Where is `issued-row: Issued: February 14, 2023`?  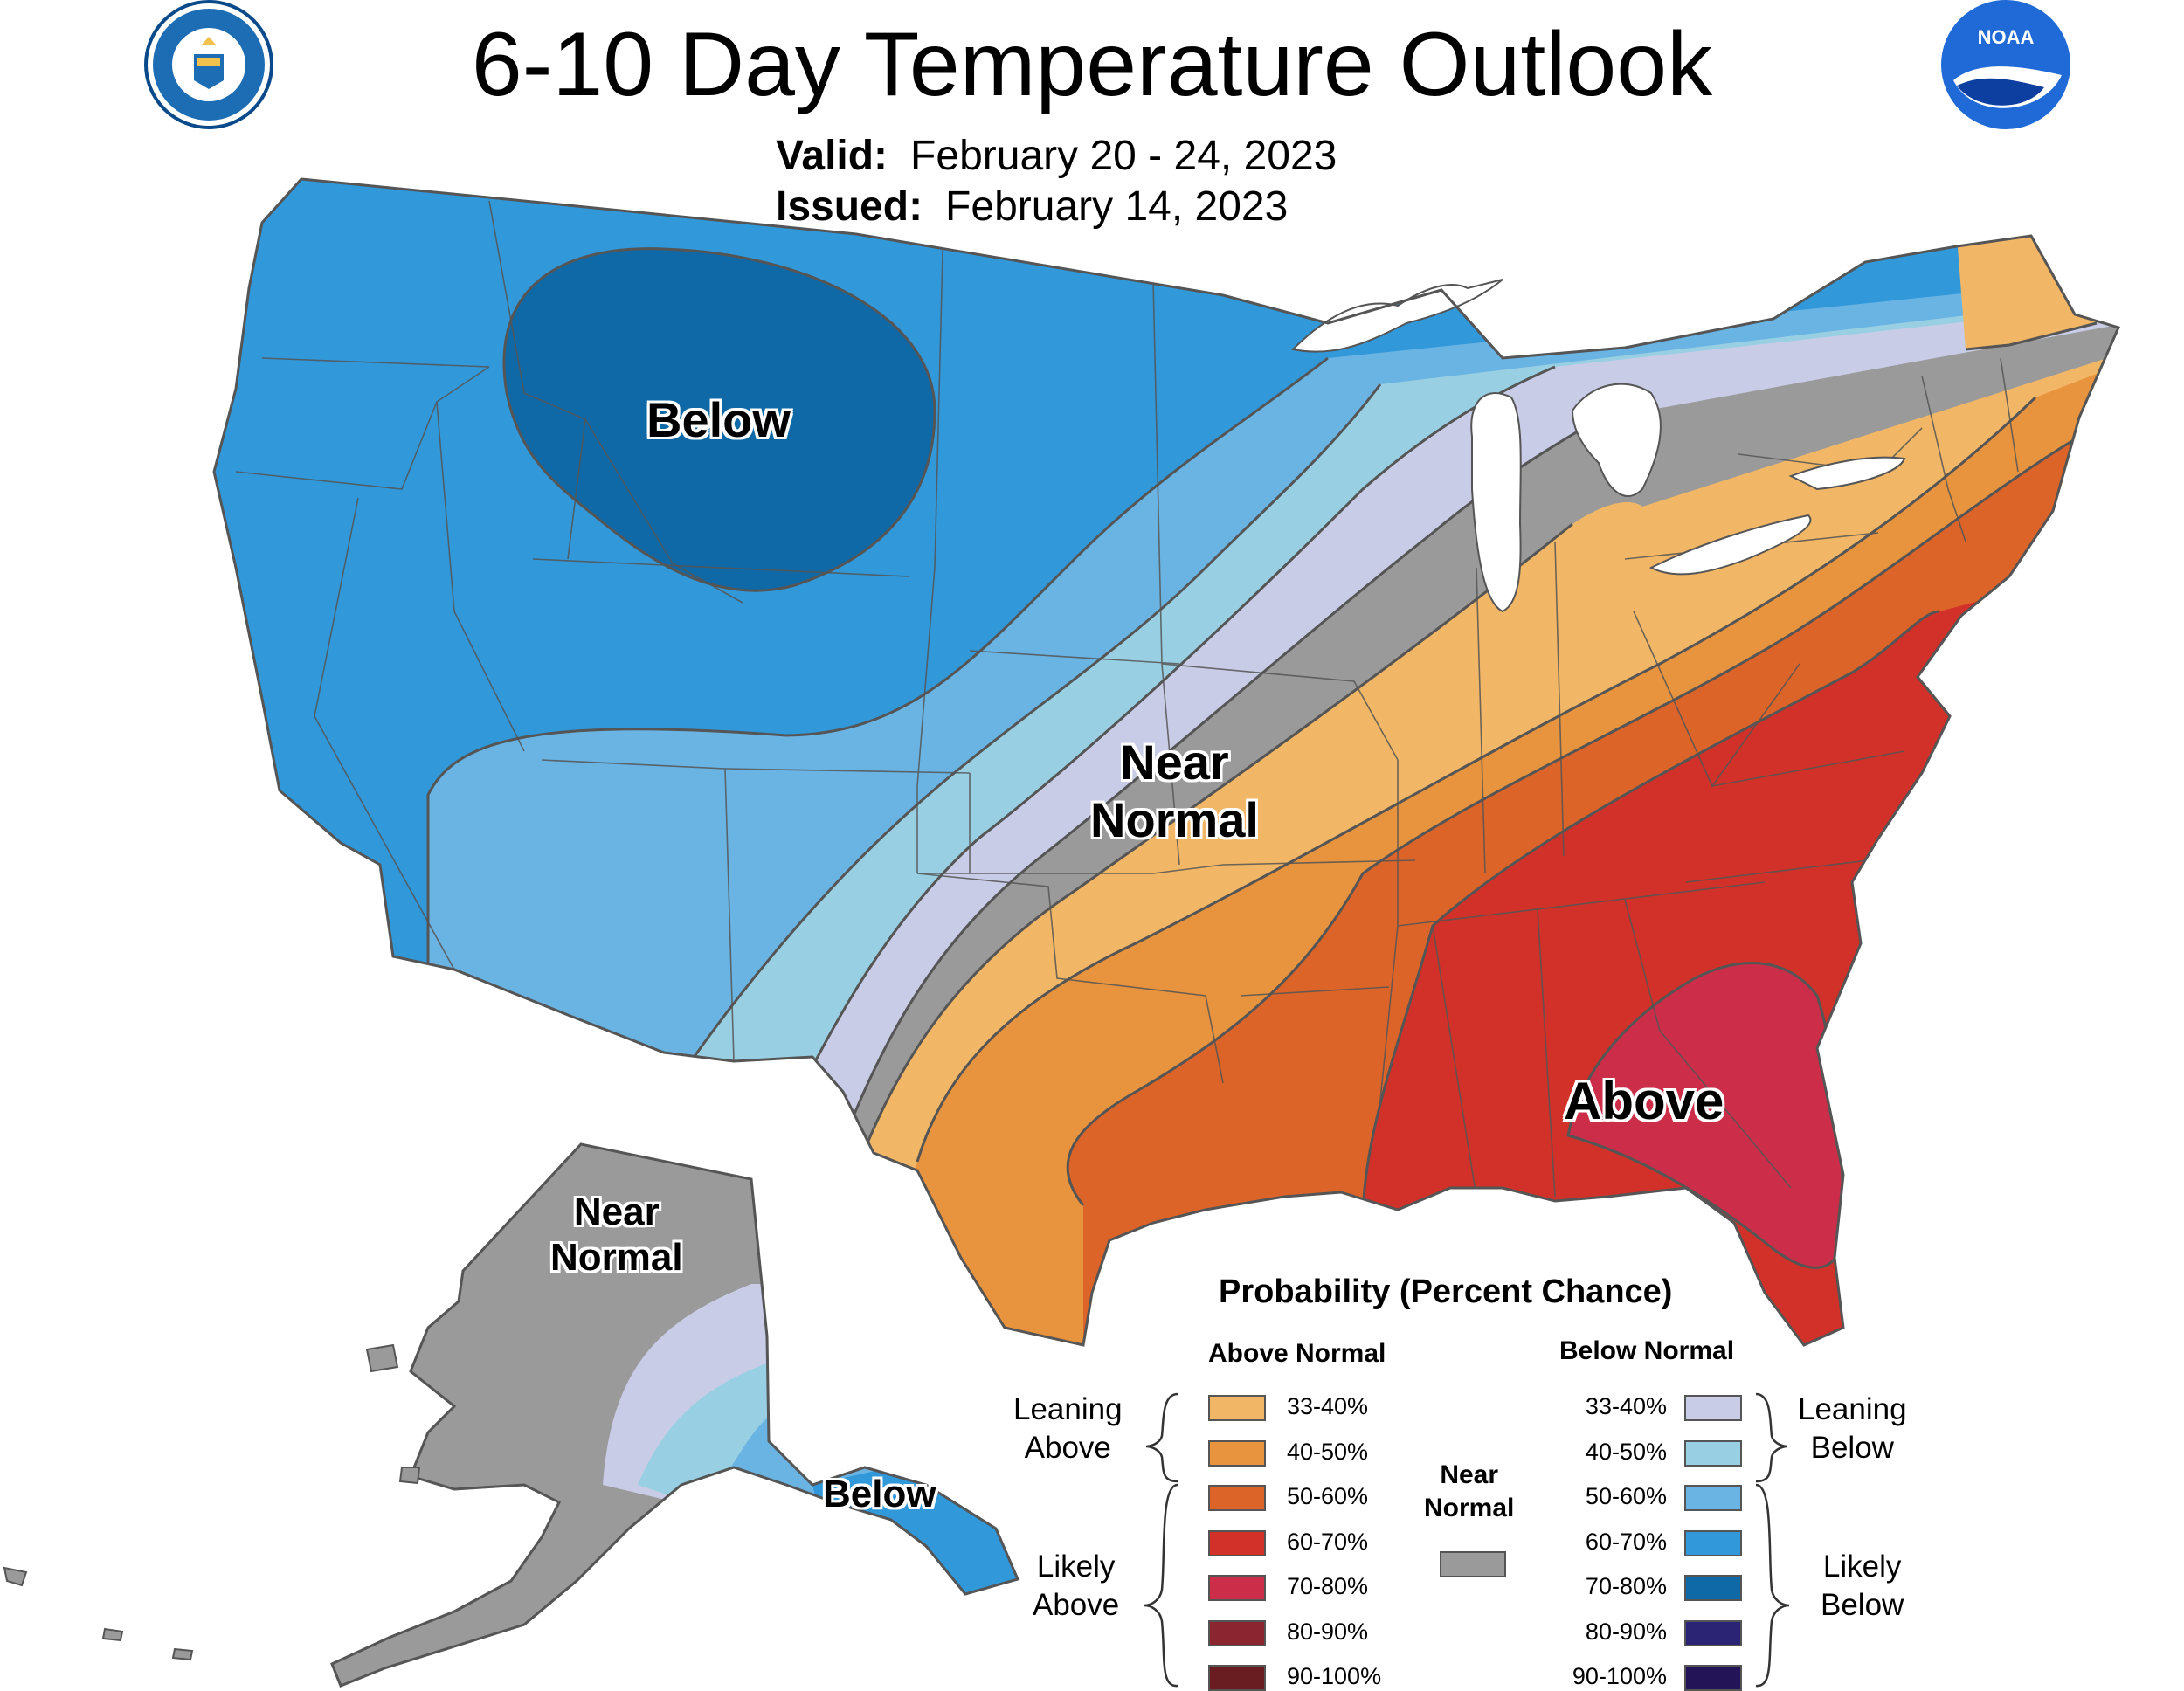 issued-row: Issued: February 14, 2023 is located at coordinates (1056, 207).